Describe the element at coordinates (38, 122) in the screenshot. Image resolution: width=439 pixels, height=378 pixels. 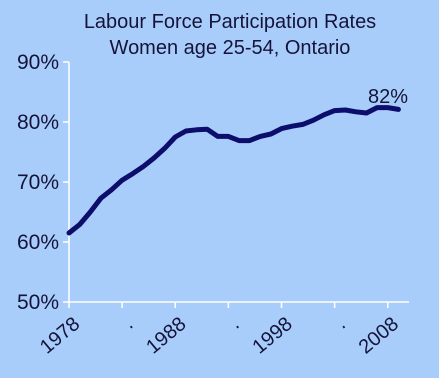
I see `y-tick-label: 80%` at that location.